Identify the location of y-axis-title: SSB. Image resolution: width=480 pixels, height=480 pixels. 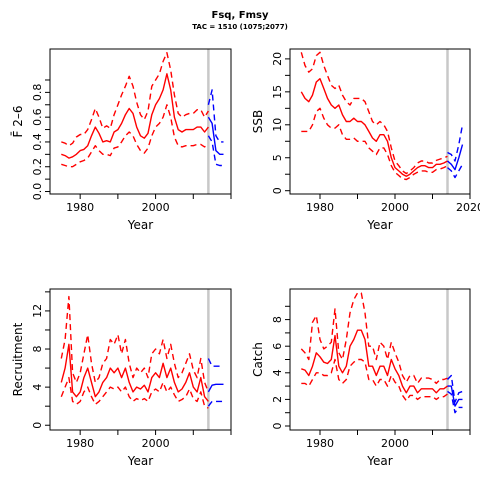
(258, 121).